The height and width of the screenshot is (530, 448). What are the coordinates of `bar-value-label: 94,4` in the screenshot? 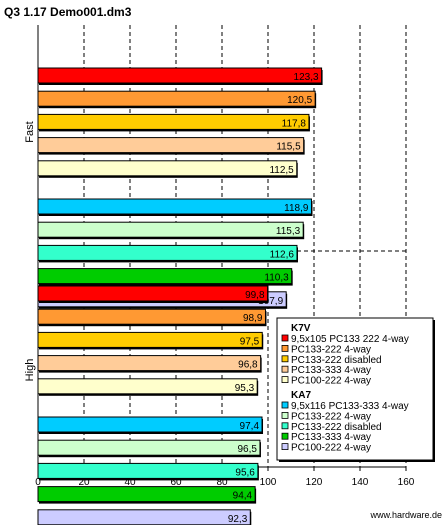 It's located at (243, 496).